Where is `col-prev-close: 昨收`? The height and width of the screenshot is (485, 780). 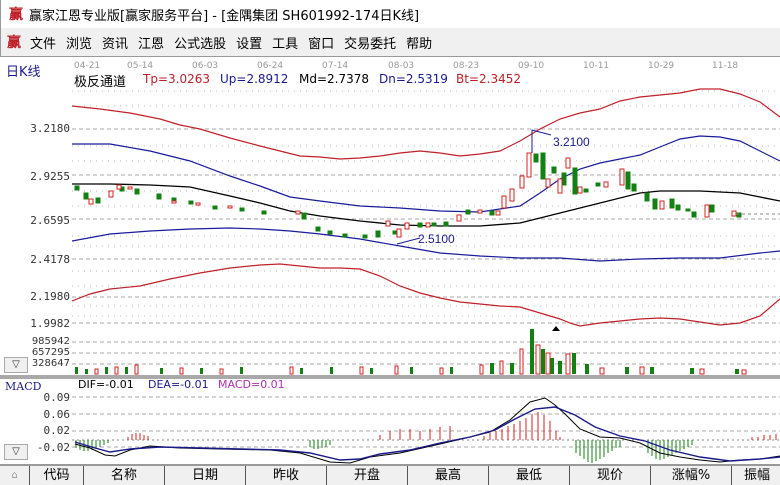
col-prev-close: 昨收 is located at coordinates (286, 475).